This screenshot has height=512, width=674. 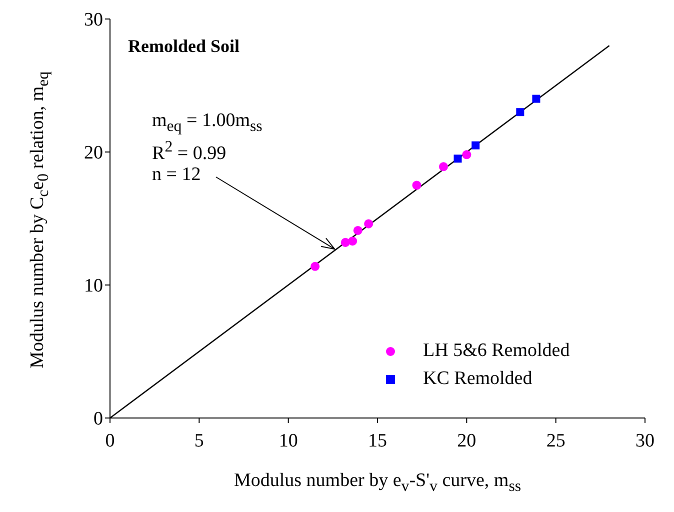 I want to click on x-tick-label: 25, so click(x=556, y=441).